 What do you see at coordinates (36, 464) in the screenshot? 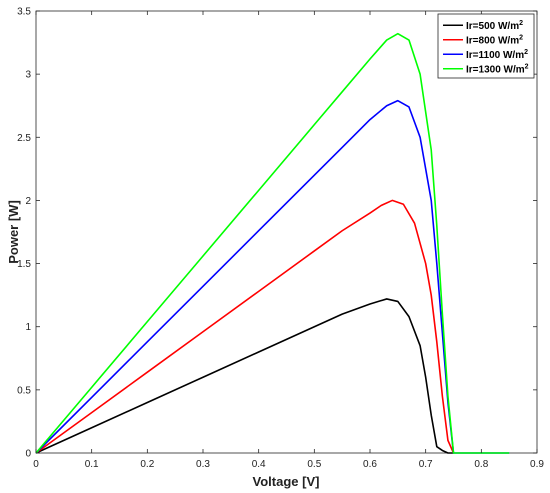
I see `x-tick-label: 0` at bounding box center [36, 464].